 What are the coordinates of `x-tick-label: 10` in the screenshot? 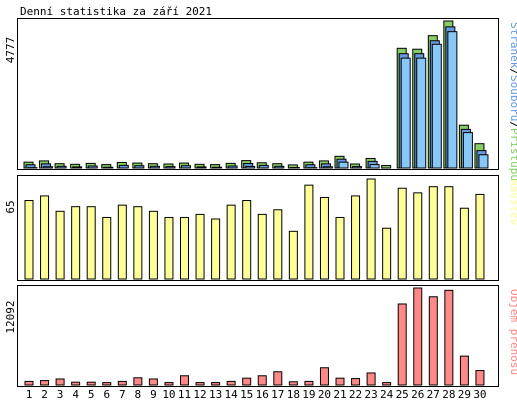 It's located at (168, 394).